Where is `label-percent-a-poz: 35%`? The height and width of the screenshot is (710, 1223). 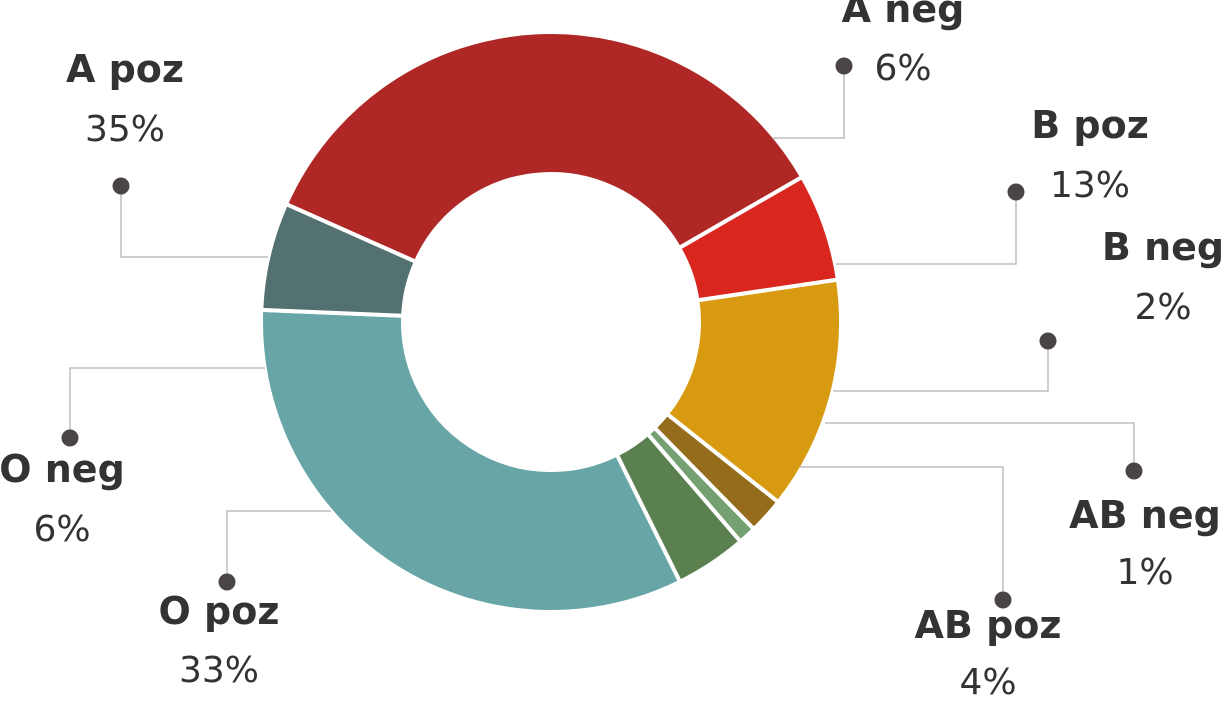 label-percent-a-poz: 35% is located at coordinates (125, 129).